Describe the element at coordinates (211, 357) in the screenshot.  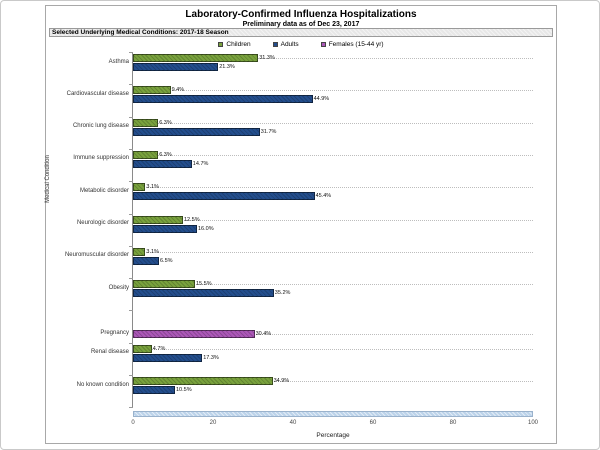
I see `bar-value-label: 17.3%` at that location.